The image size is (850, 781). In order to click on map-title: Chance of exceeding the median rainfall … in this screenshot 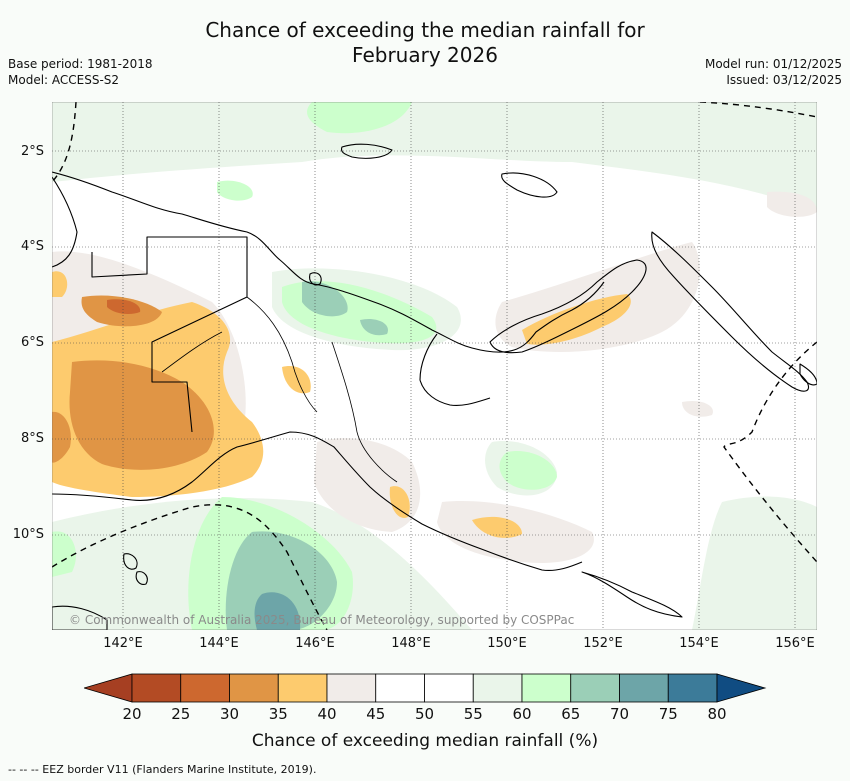, I will do `click(425, 43)`.